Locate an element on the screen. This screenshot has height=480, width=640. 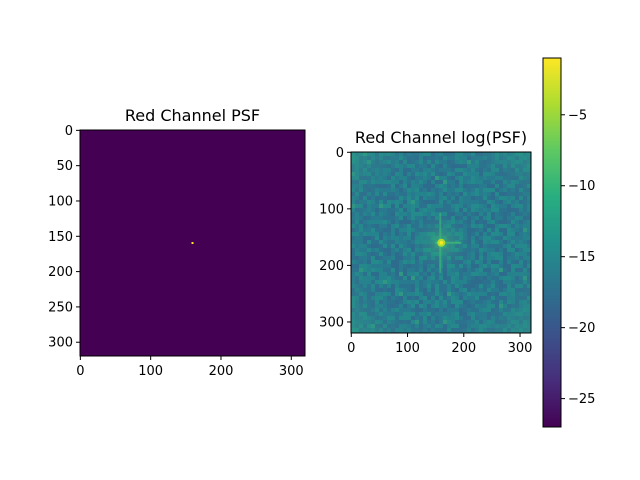
colorbar-tick-label: −5 is located at coordinates (577, 115).